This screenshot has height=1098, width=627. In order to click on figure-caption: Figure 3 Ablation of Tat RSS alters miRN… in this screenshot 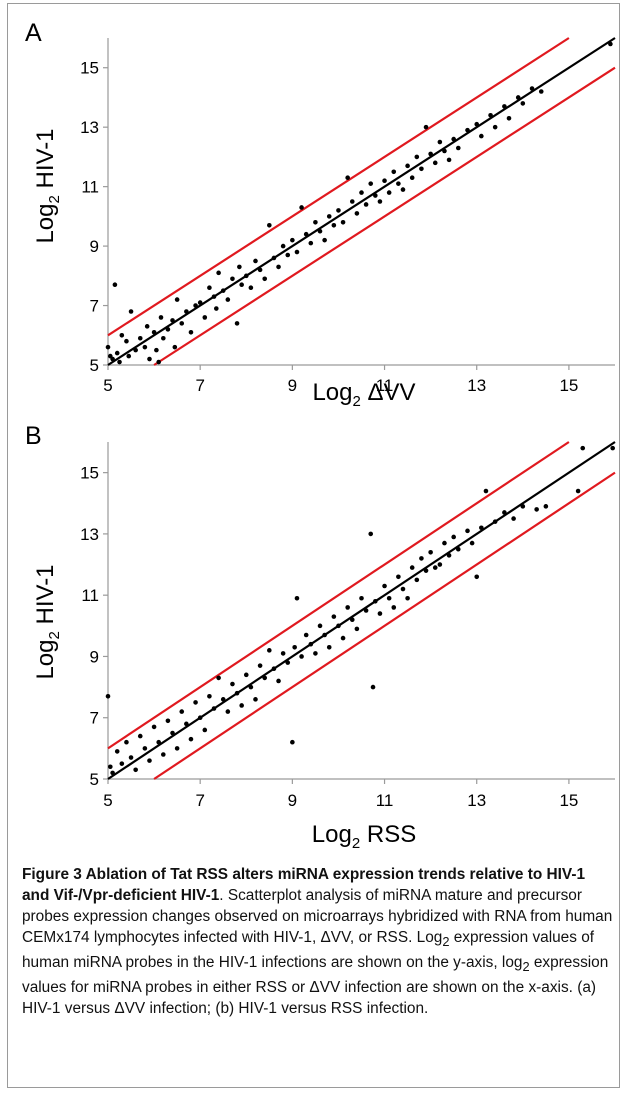, I will do `click(318, 941)`.